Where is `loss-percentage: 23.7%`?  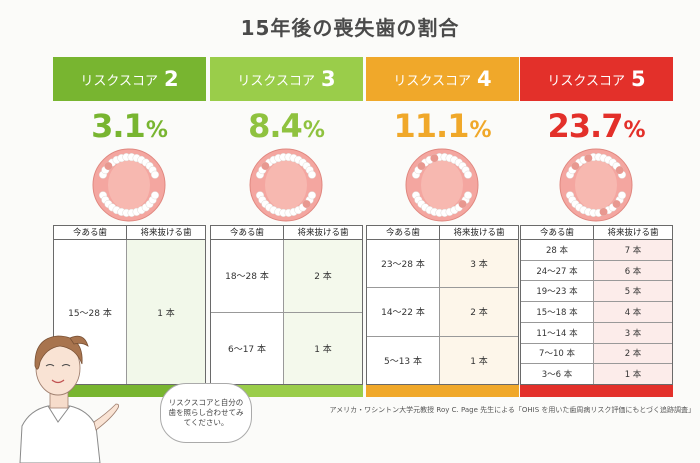 loss-percentage: 23.7% is located at coordinates (596, 126).